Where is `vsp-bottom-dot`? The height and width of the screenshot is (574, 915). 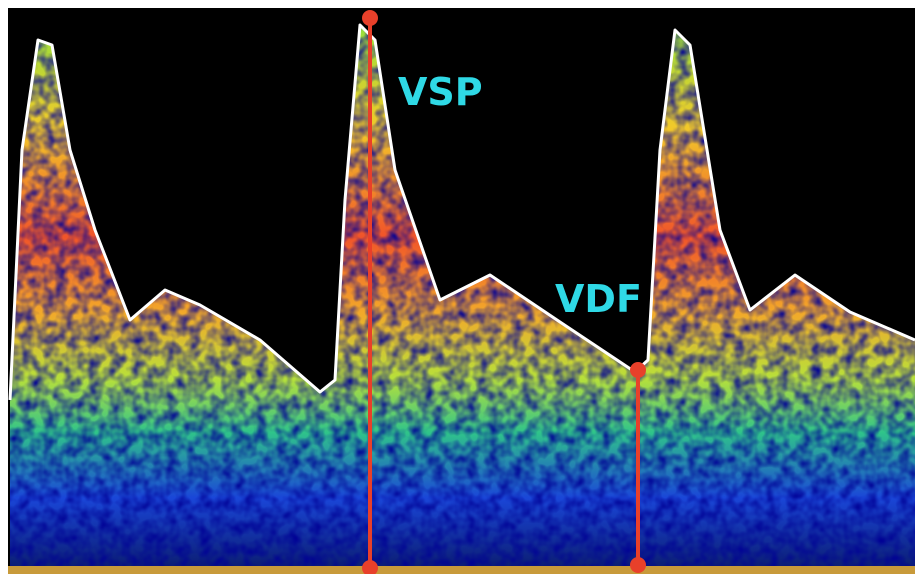
vsp-bottom-dot is located at coordinates (370, 567).